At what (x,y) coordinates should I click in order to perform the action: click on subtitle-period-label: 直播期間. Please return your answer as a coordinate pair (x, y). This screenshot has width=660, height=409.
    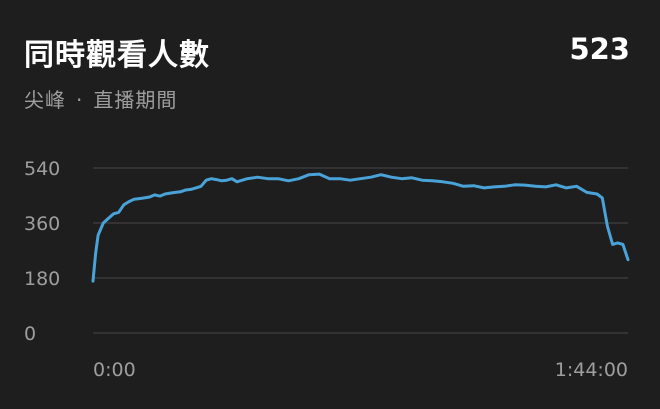
    Looking at the image, I should click on (135, 100).